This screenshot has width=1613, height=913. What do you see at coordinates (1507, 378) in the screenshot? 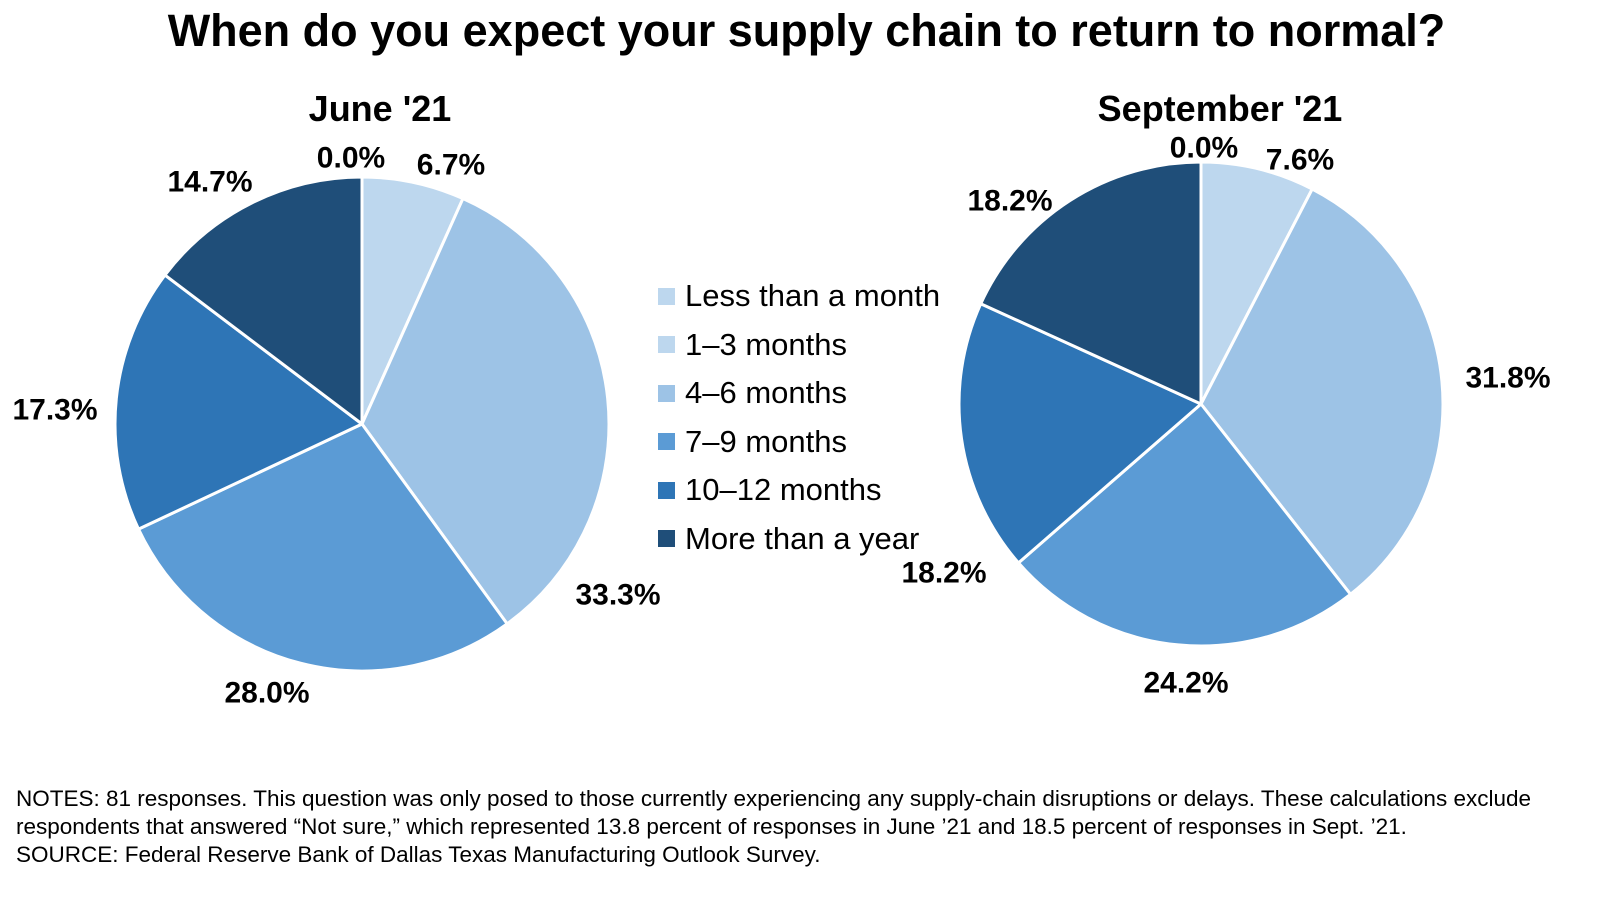
I see `data-label-4-6-months: 31.8%` at bounding box center [1507, 378].